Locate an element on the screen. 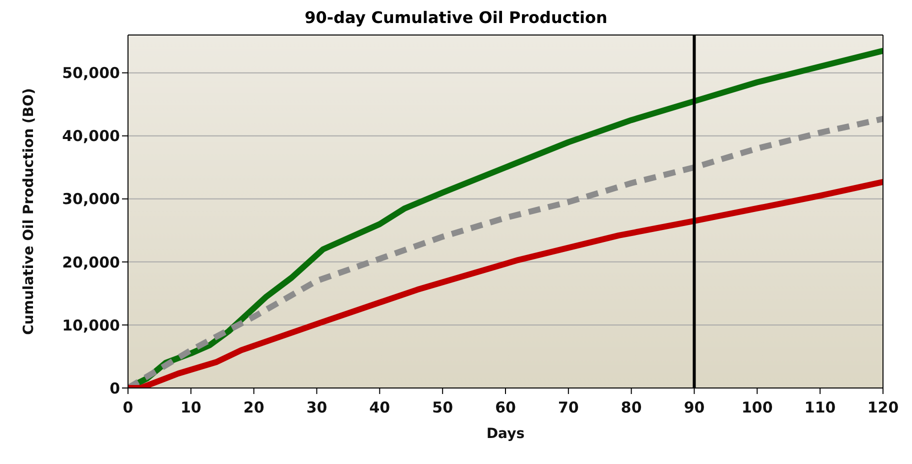 This screenshot has width=912, height=464. y-tick-label: 40,000 is located at coordinates (91, 136).